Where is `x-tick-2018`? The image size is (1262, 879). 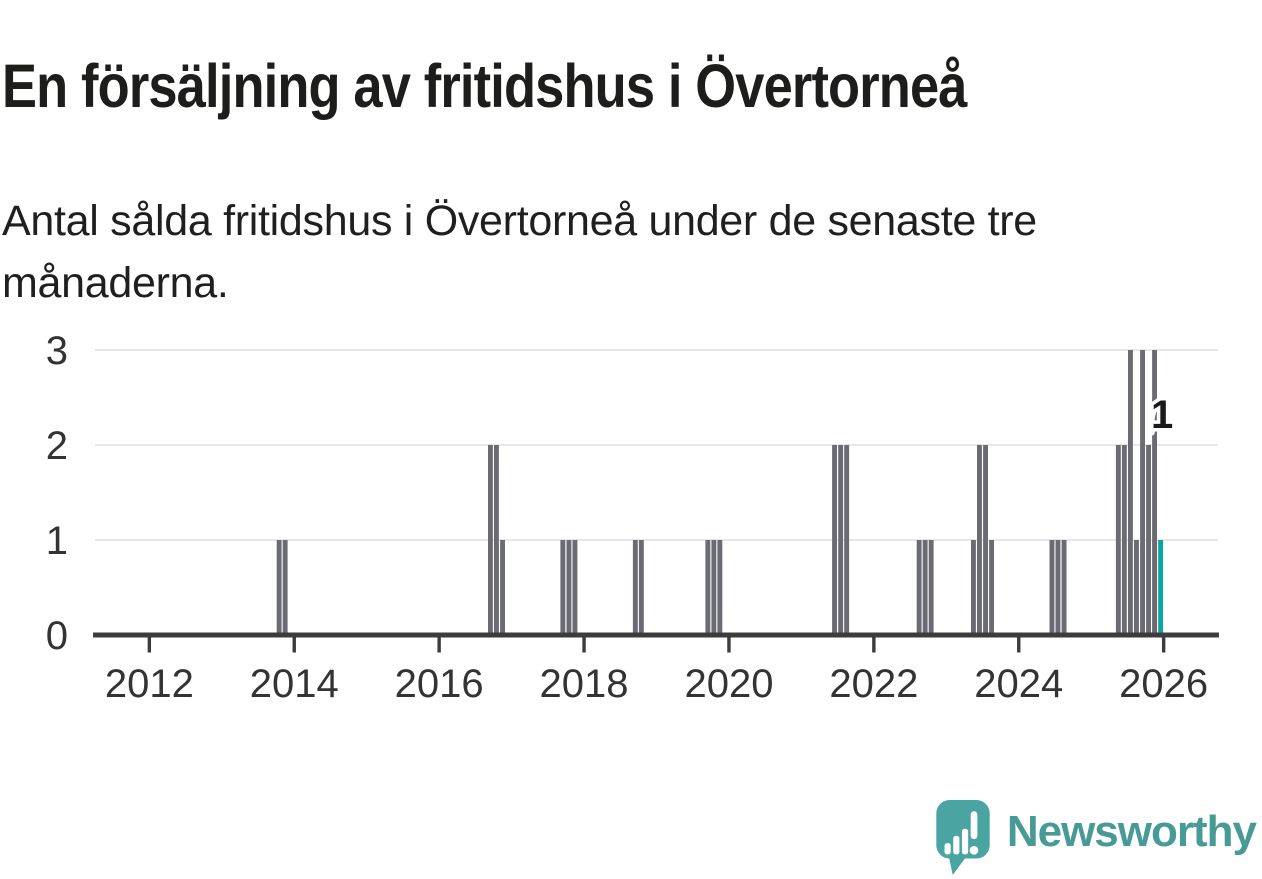
x-tick-2018 is located at coordinates (584, 645).